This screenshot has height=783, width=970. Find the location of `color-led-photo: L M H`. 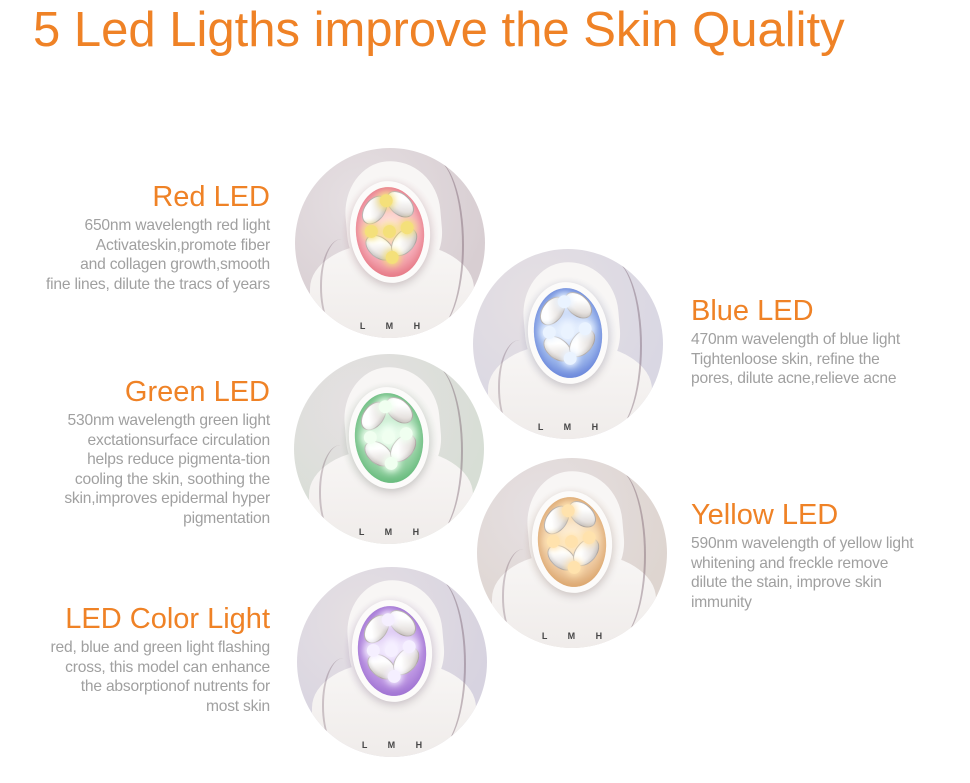

color-led-photo: L M H is located at coordinates (392, 662).